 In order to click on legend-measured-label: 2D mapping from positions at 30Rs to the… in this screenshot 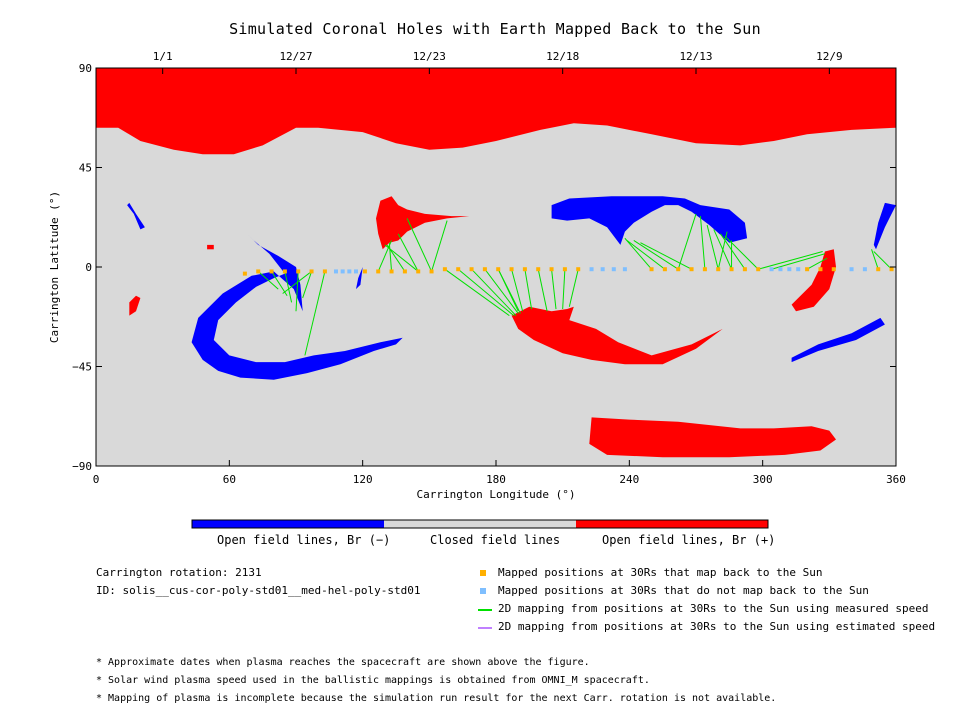, I will do `click(713, 608)`.